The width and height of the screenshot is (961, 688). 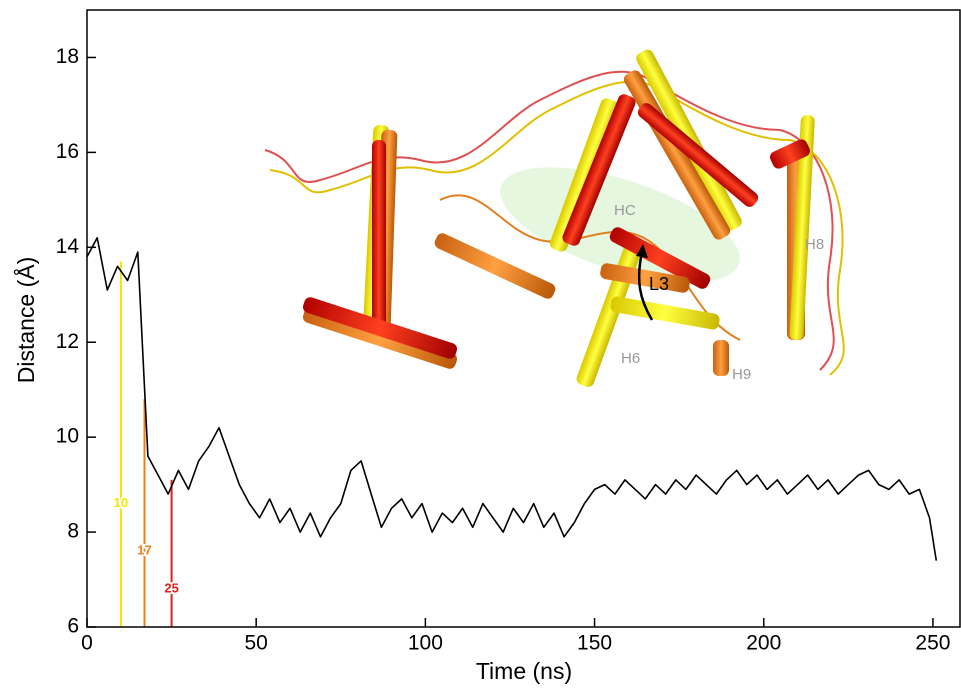 I want to click on y-tick-label: 8, so click(x=73, y=531).